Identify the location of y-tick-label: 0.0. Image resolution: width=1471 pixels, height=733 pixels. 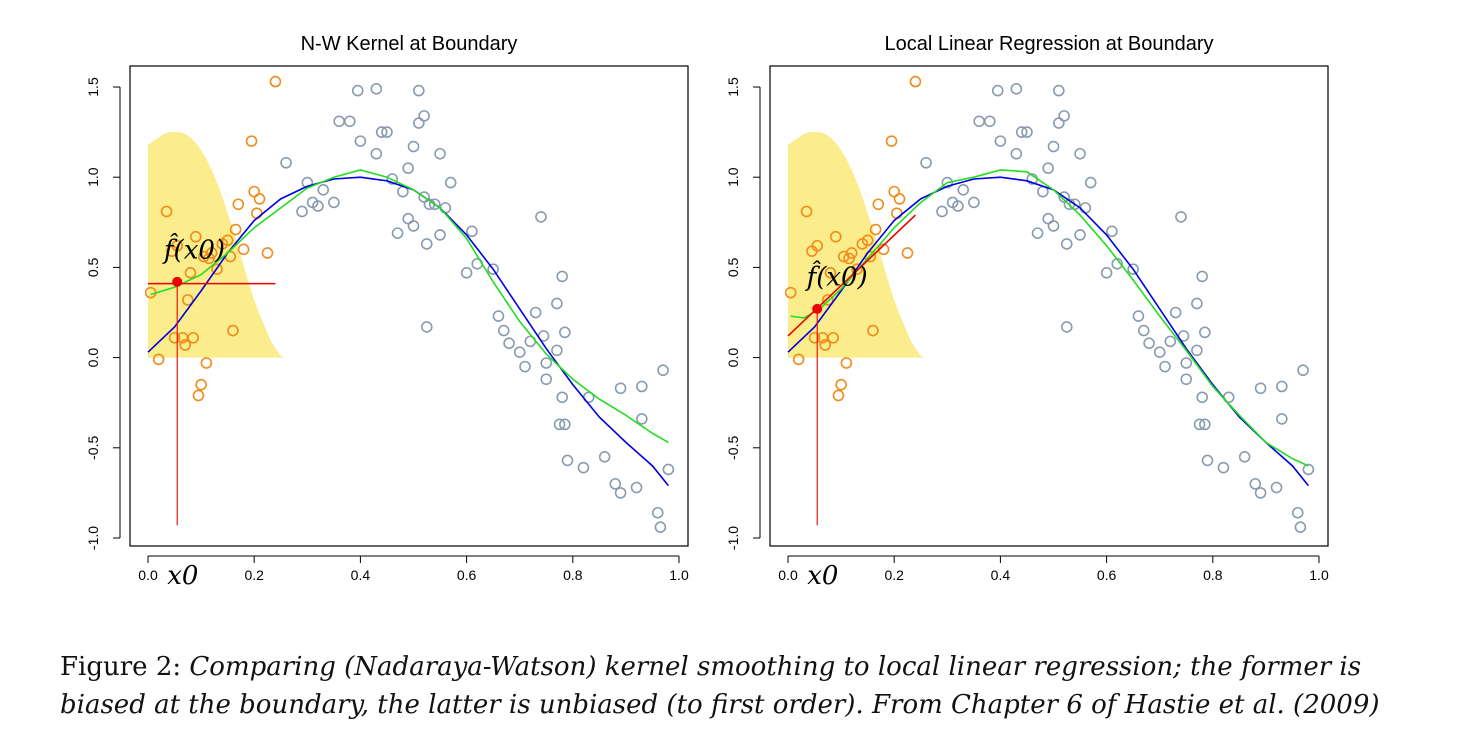
(93, 358).